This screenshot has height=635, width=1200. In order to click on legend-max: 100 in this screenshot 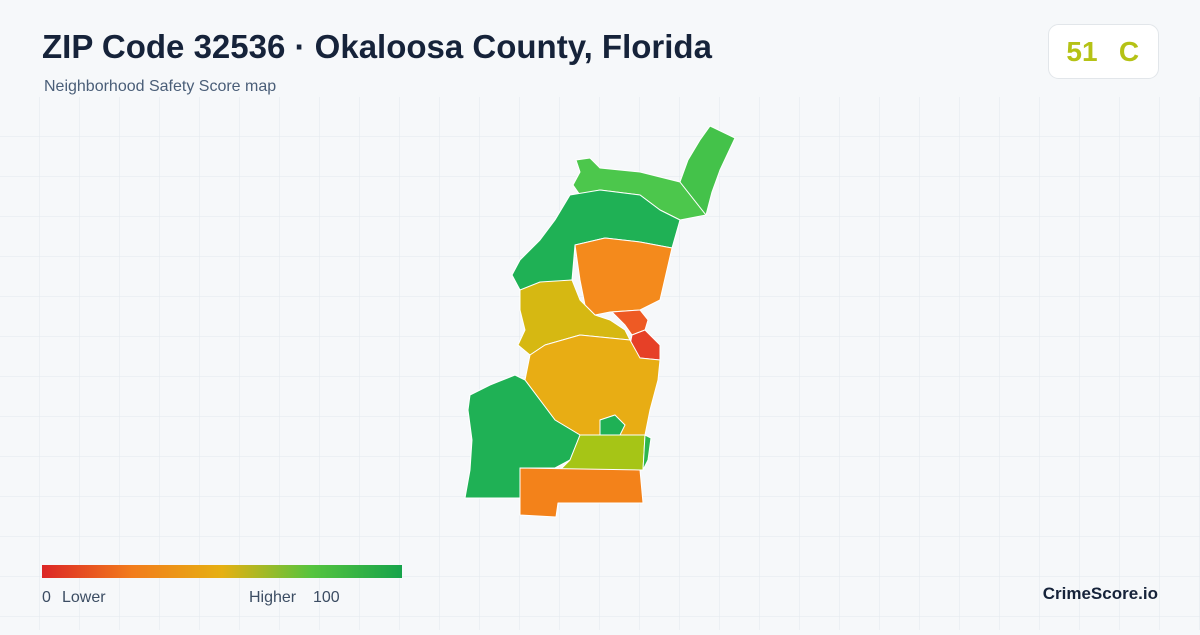, I will do `click(326, 597)`.